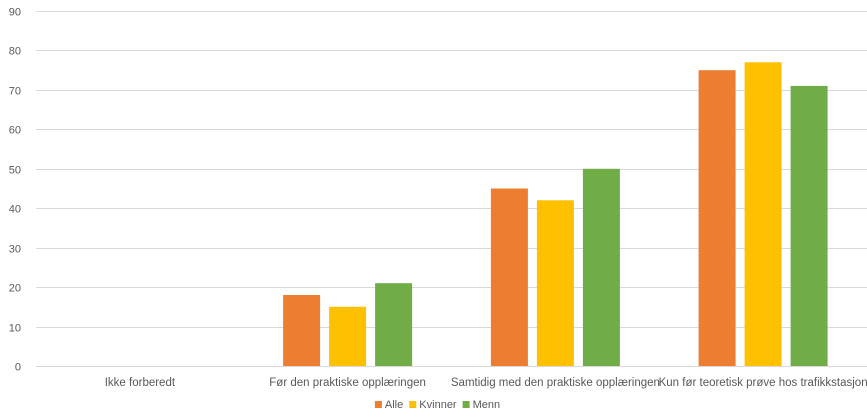  What do you see at coordinates (15, 92) in the screenshot?
I see `y-tick-label: 70` at bounding box center [15, 92].